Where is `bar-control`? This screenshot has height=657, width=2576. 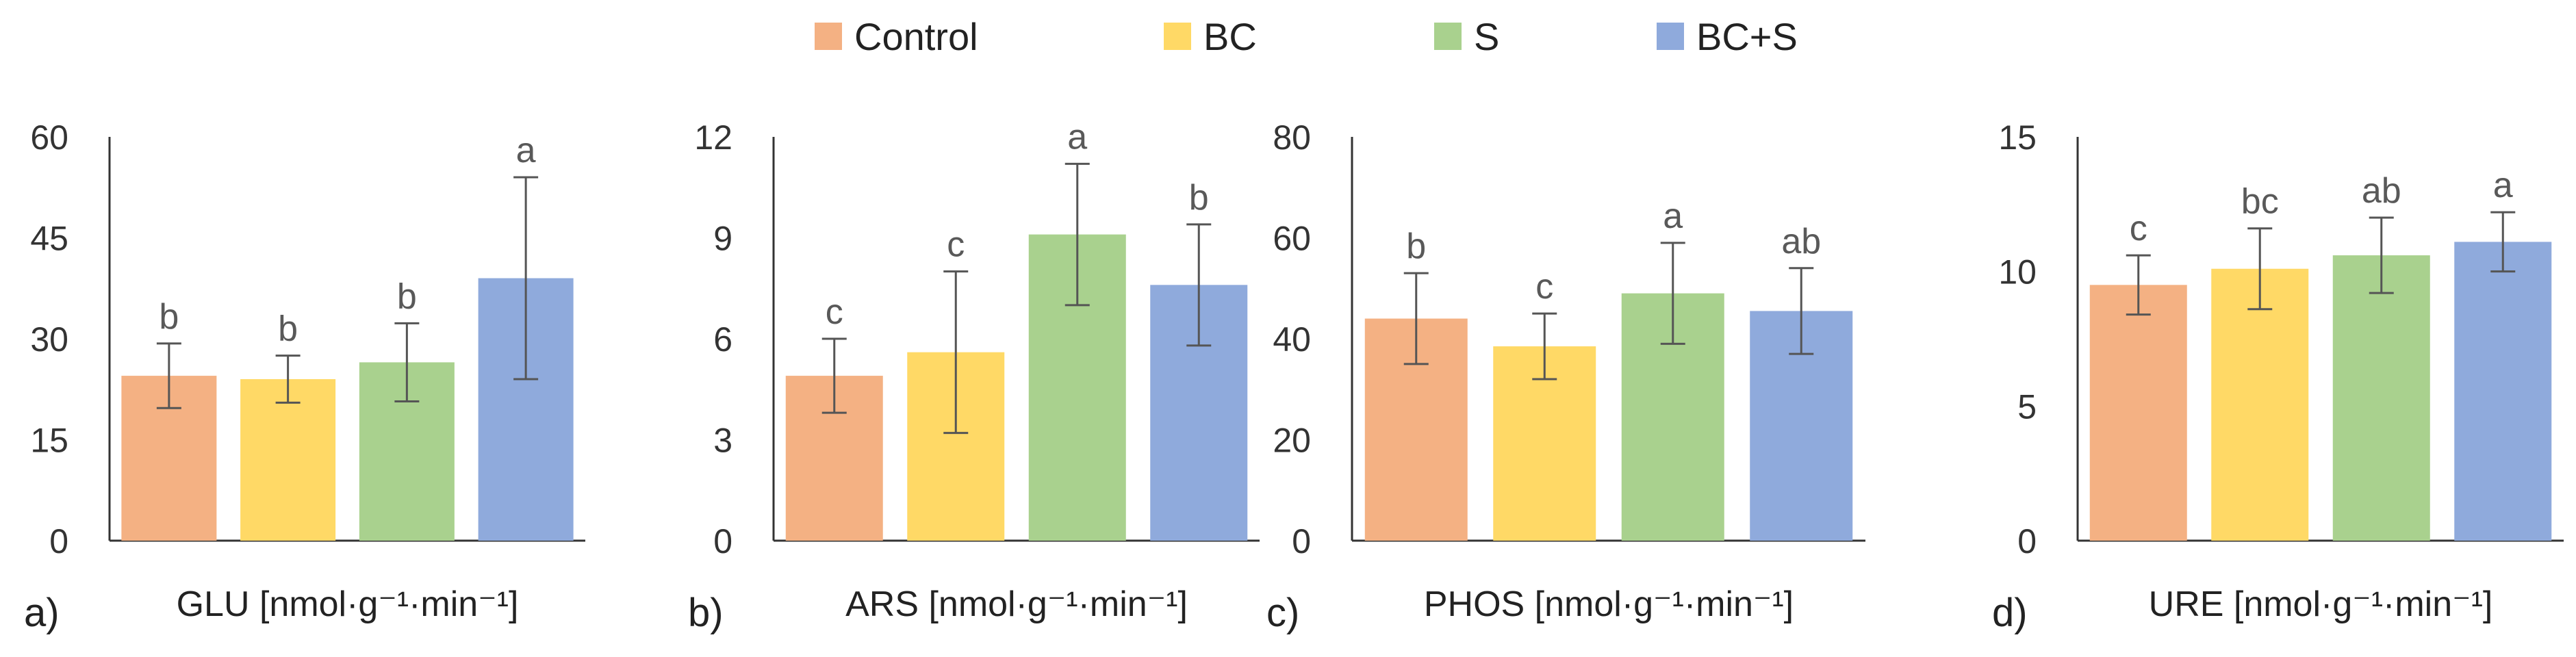
bar-control is located at coordinates (2138, 413).